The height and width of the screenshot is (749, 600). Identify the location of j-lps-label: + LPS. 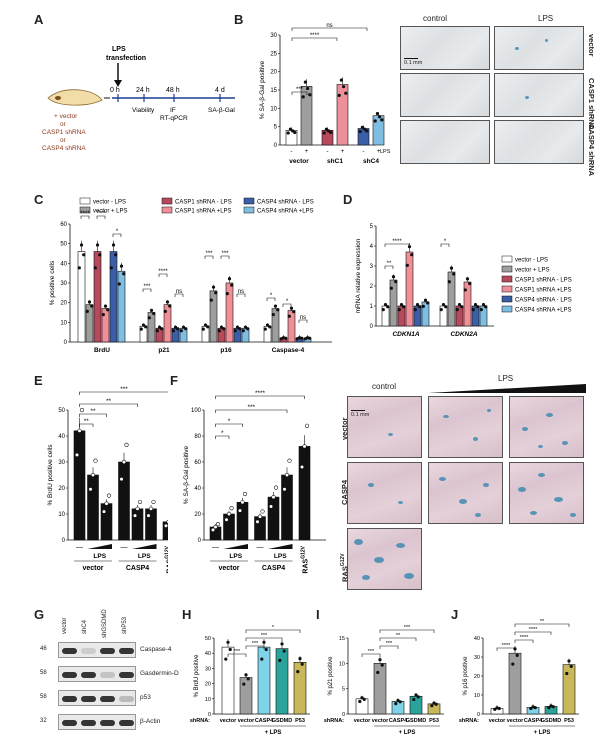
(542, 733).